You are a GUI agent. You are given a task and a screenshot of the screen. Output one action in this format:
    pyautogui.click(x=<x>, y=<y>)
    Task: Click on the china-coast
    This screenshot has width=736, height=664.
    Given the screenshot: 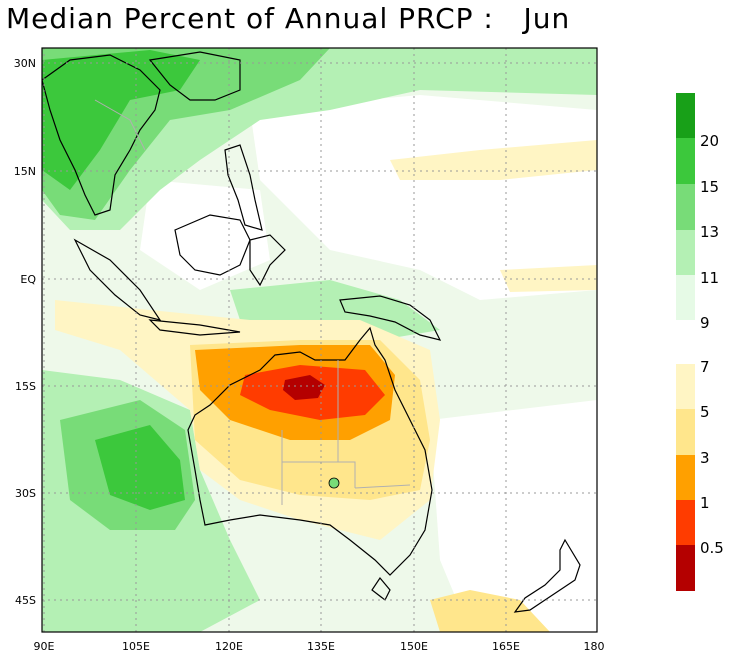 What is the action you would take?
    pyautogui.click(x=194, y=76)
    